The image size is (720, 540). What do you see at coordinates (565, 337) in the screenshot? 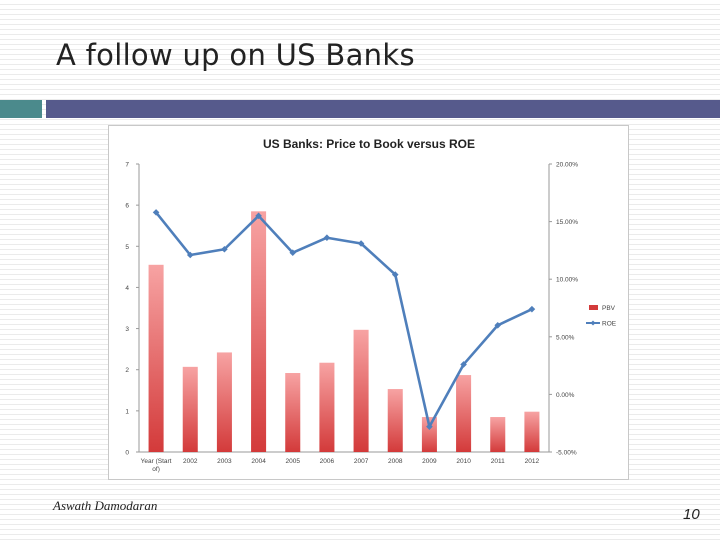
I see `y-right-tick-label: 5.00%` at bounding box center [565, 337].